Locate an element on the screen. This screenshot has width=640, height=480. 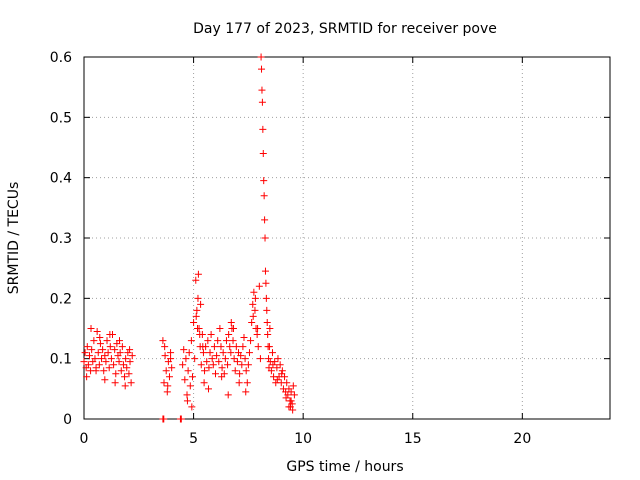
y-tick-label: 0.4 is located at coordinates (61, 179).